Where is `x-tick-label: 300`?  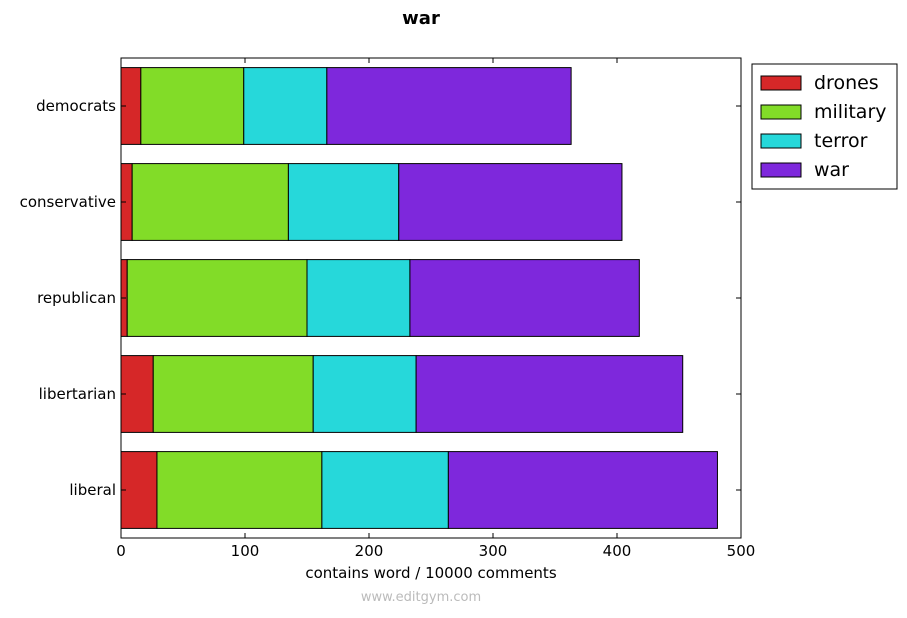
x-tick-label: 300 is located at coordinates (493, 551).